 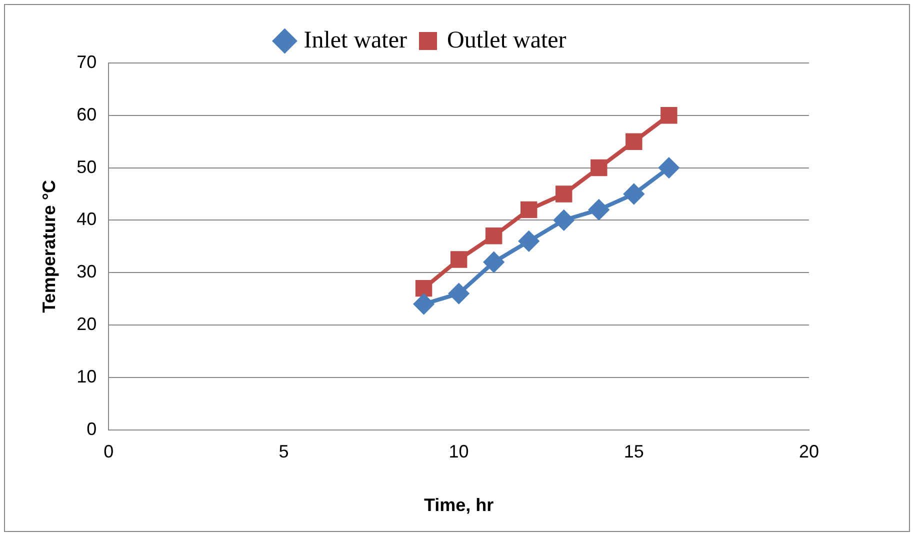 What do you see at coordinates (458, 452) in the screenshot?
I see `x-tick-label: 10` at bounding box center [458, 452].